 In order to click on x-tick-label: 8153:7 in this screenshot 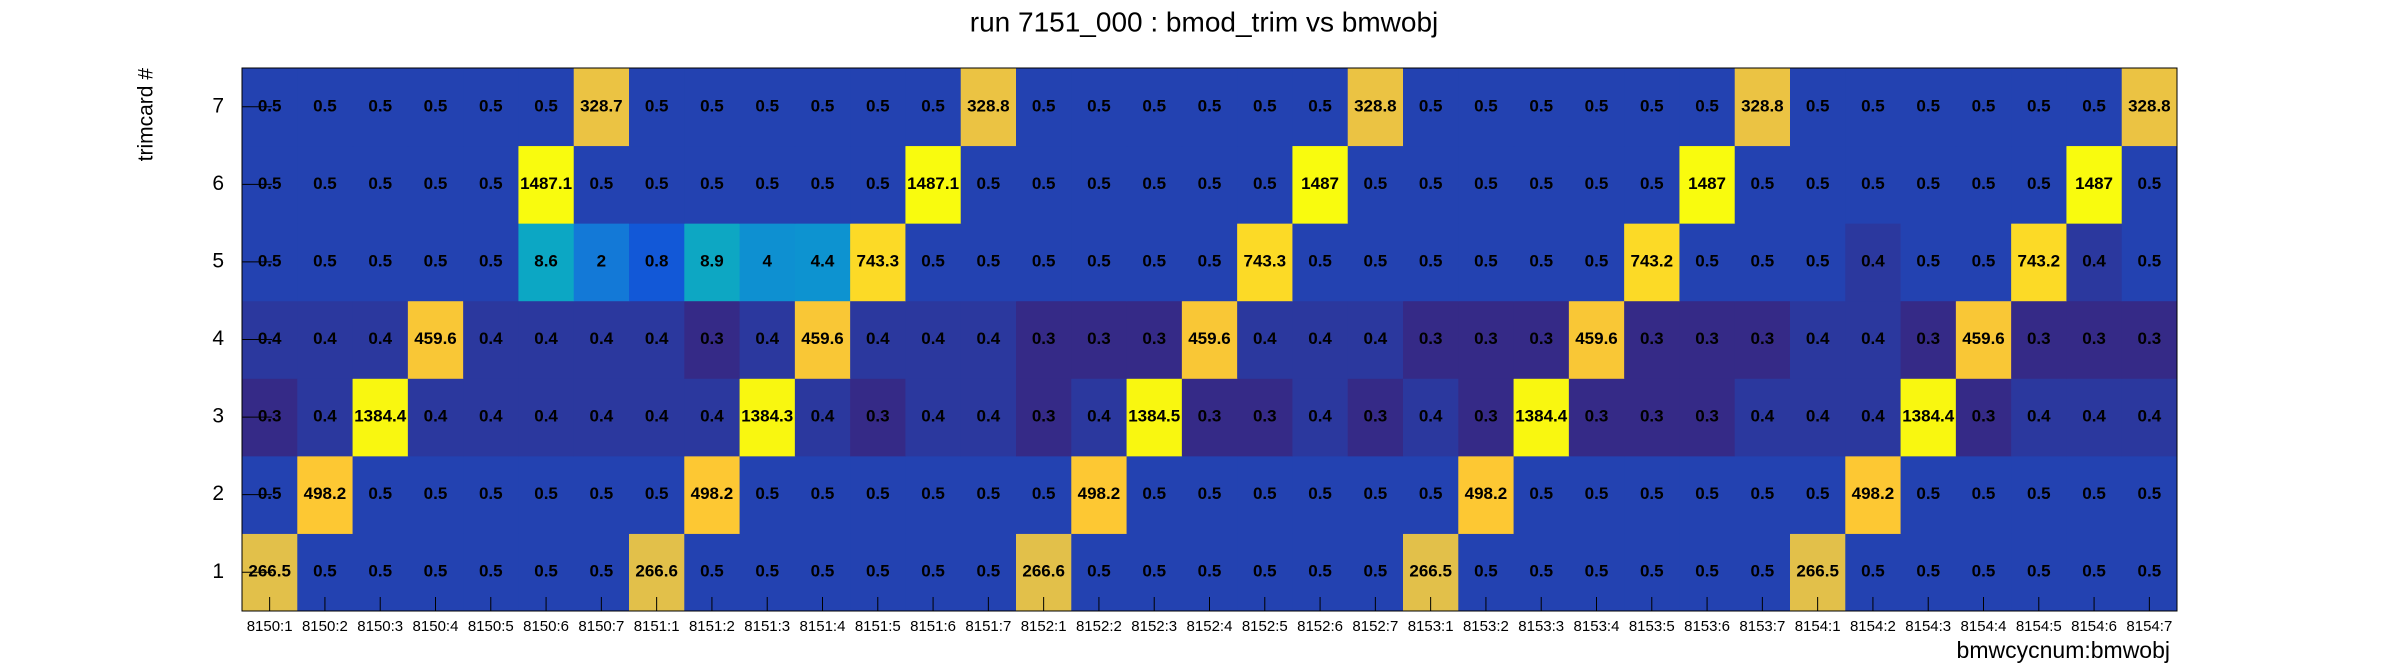, I will do `click(1762, 626)`.